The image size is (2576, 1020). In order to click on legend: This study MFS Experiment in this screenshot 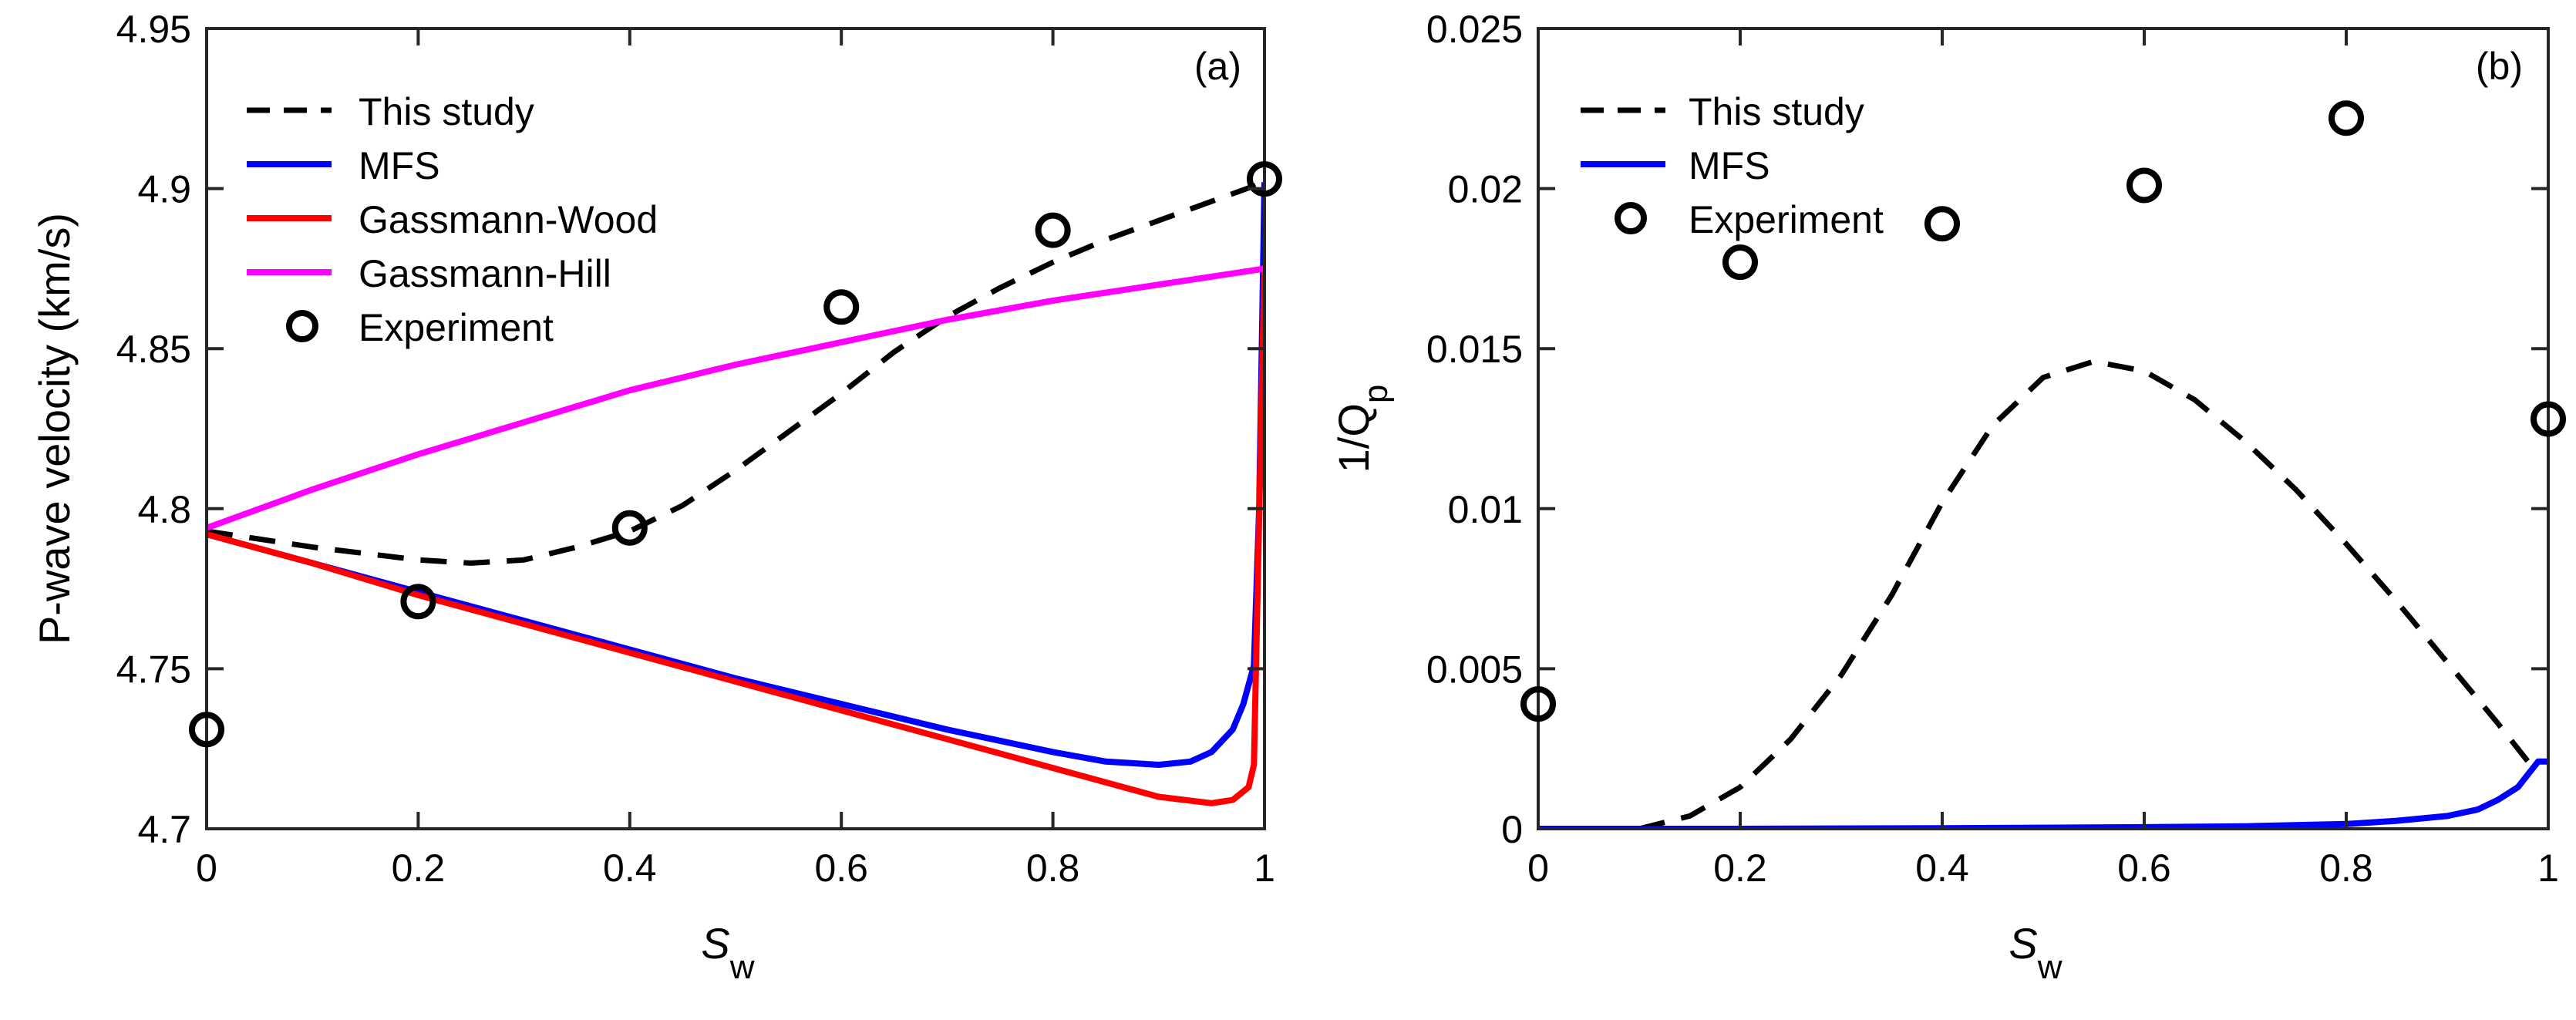, I will do `click(1732, 166)`.